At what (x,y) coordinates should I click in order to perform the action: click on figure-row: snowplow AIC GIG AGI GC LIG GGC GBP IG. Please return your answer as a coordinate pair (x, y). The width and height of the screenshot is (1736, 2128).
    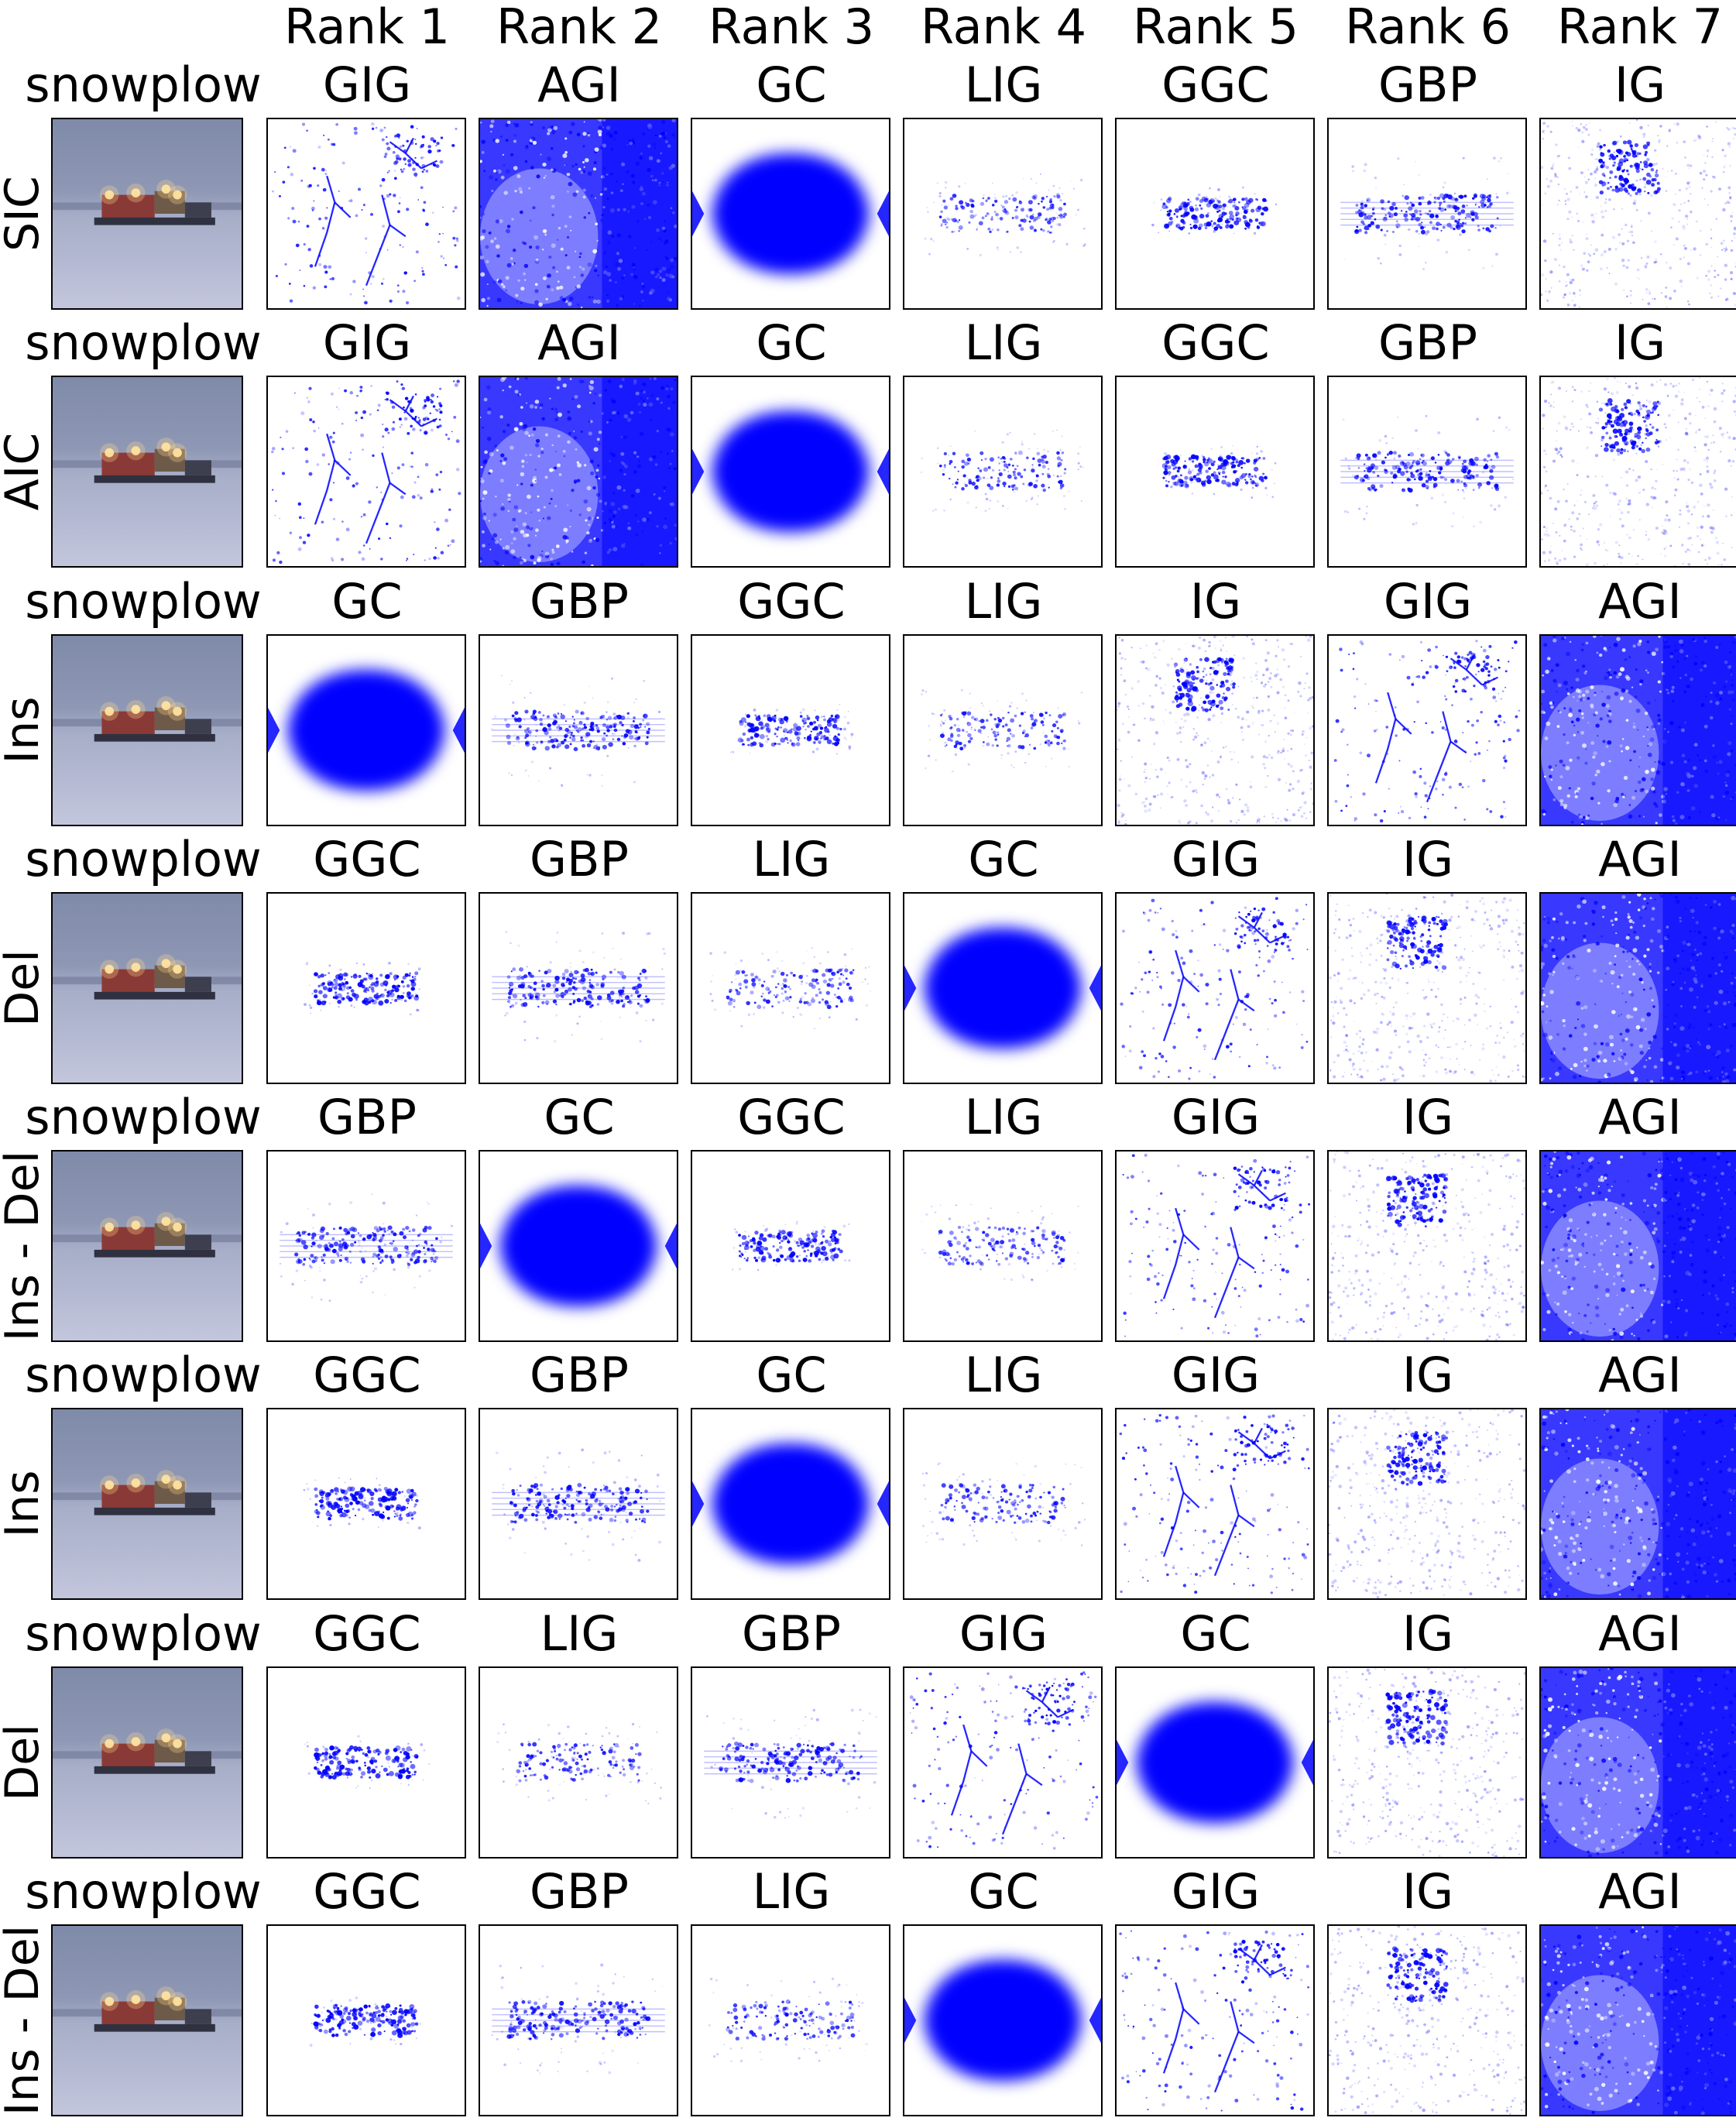
    Looking at the image, I should click on (868, 441).